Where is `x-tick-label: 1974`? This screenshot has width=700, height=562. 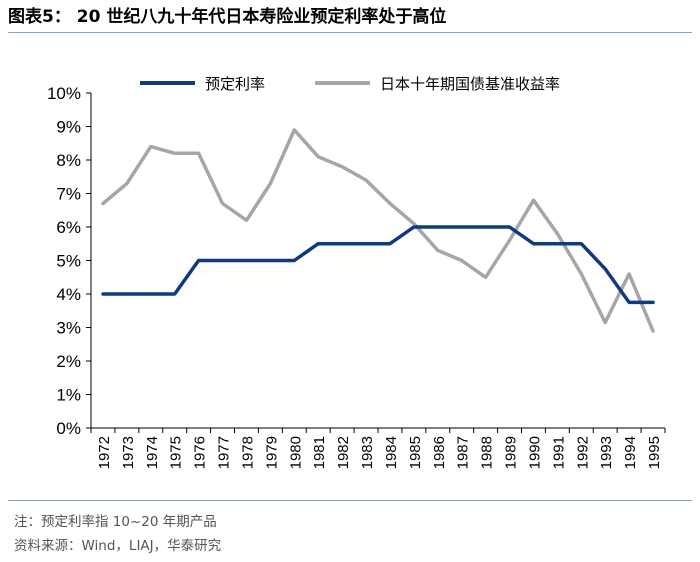 x-tick-label: 1974 is located at coordinates (152, 452).